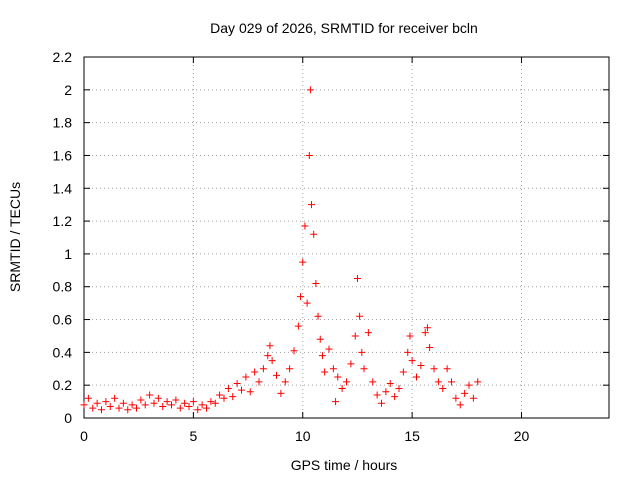  What do you see at coordinates (344, 465) in the screenshot?
I see `x-axis-label: GPS time / hours` at bounding box center [344, 465].